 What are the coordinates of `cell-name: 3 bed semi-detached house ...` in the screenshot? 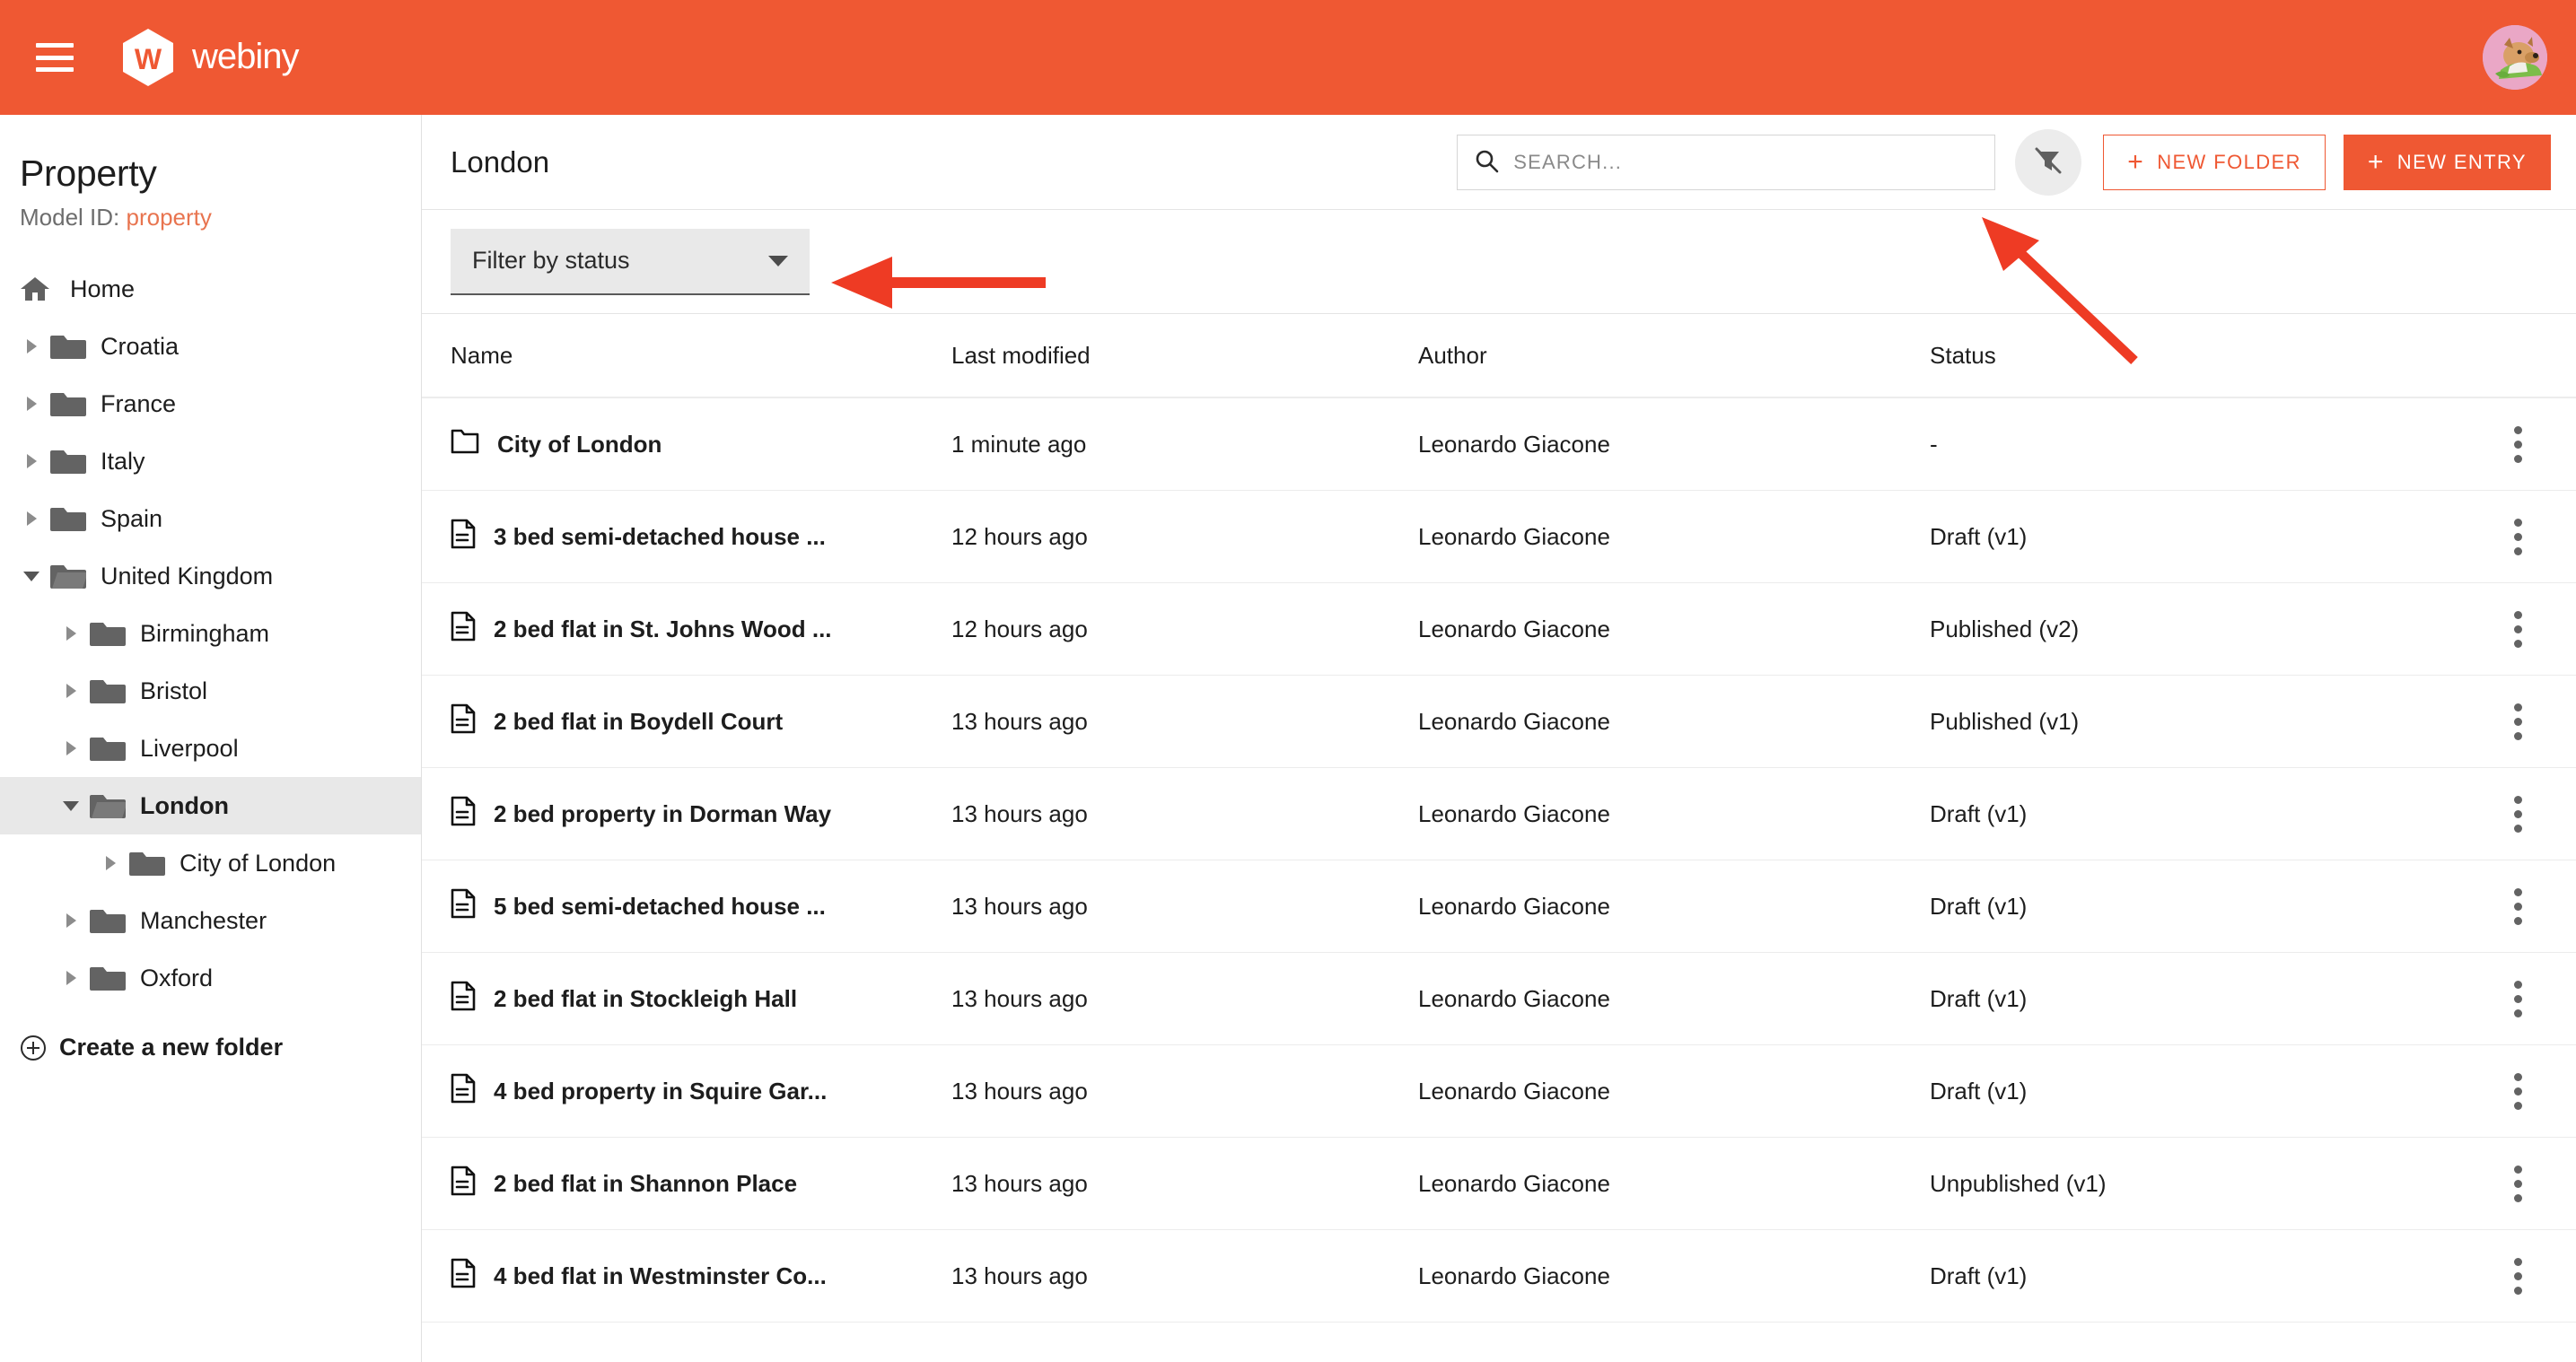 It's located at (686, 537).